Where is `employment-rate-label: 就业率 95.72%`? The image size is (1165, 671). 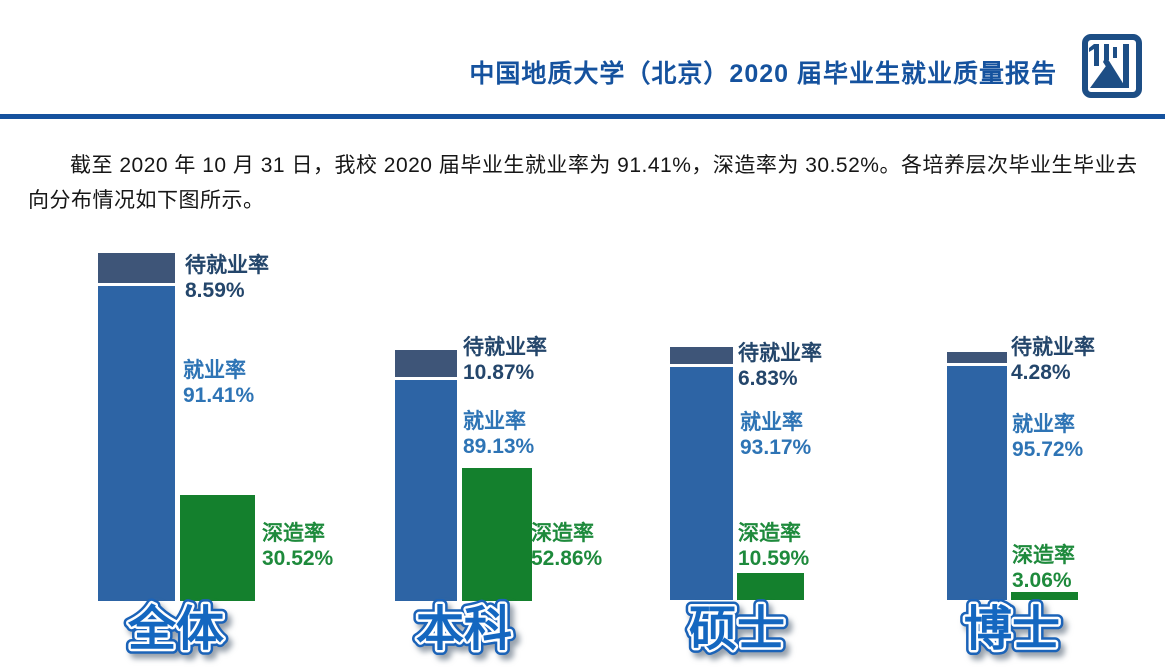
employment-rate-label: 就业率 95.72% is located at coordinates (1048, 437).